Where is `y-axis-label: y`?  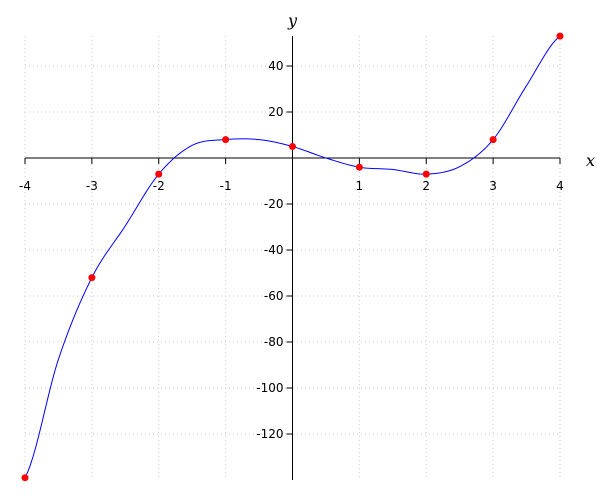 y-axis-label: y is located at coordinates (292, 20).